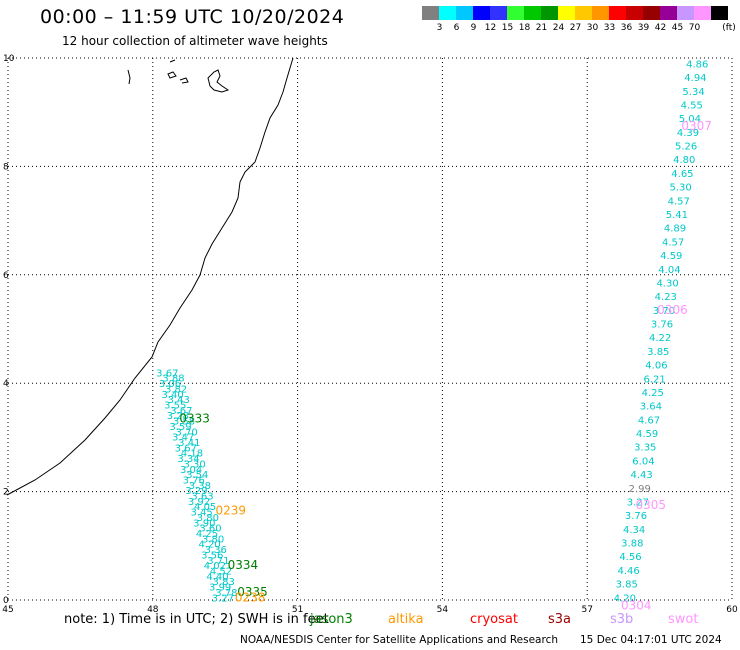 This screenshot has height=650, width=740. Describe the element at coordinates (170, 384) in the screenshot. I see `wave-height-value: 3.06` at that location.